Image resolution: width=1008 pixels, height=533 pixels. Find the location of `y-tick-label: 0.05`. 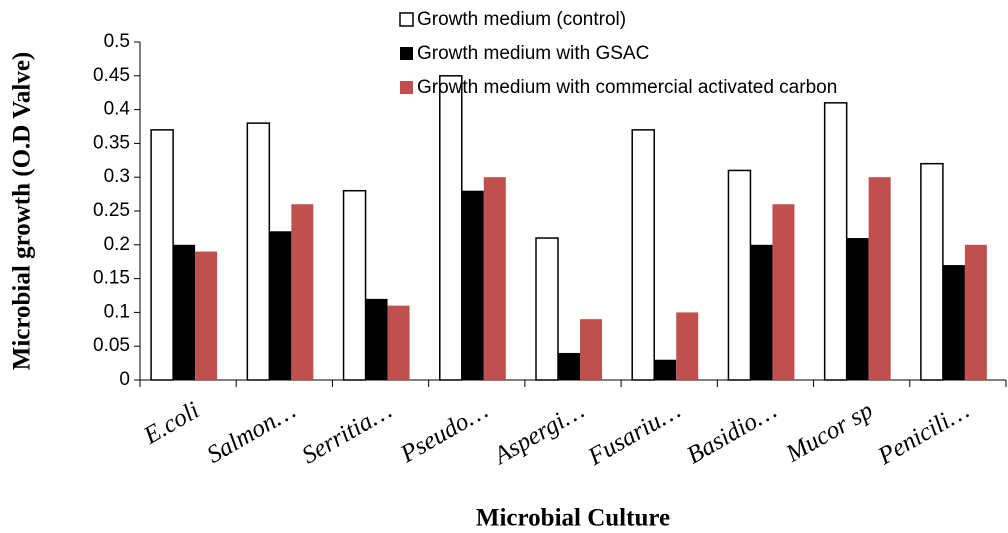

y-tick-label: 0.05 is located at coordinates (111, 345).